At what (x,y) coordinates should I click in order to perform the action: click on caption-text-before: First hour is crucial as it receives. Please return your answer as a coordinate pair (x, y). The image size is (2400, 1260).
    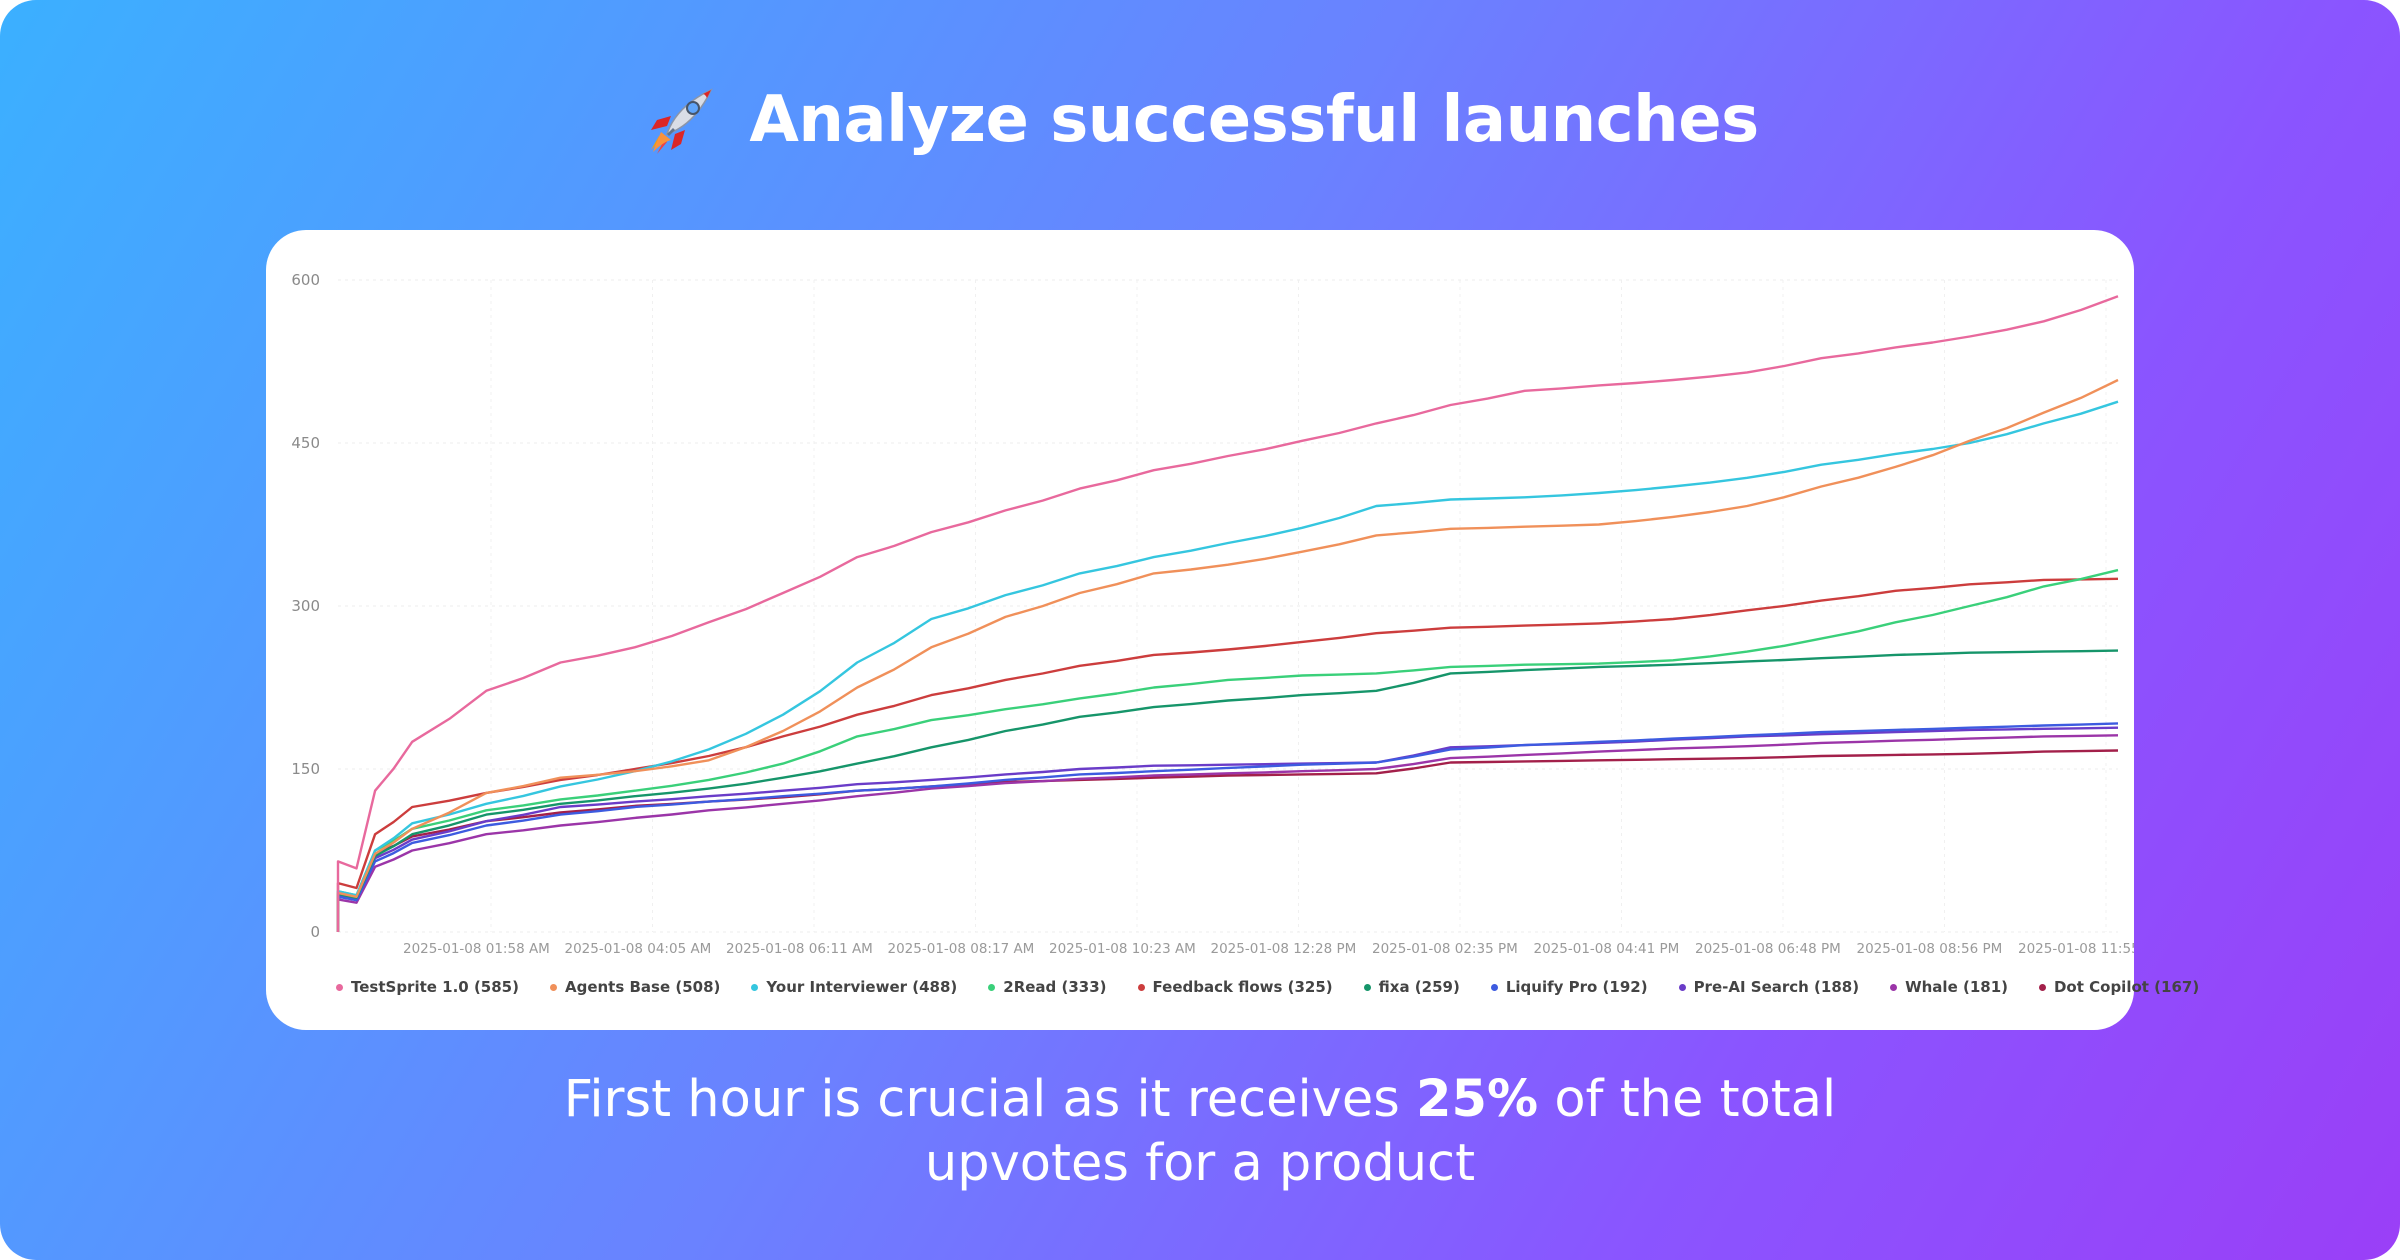
    Looking at the image, I should click on (990, 1099).